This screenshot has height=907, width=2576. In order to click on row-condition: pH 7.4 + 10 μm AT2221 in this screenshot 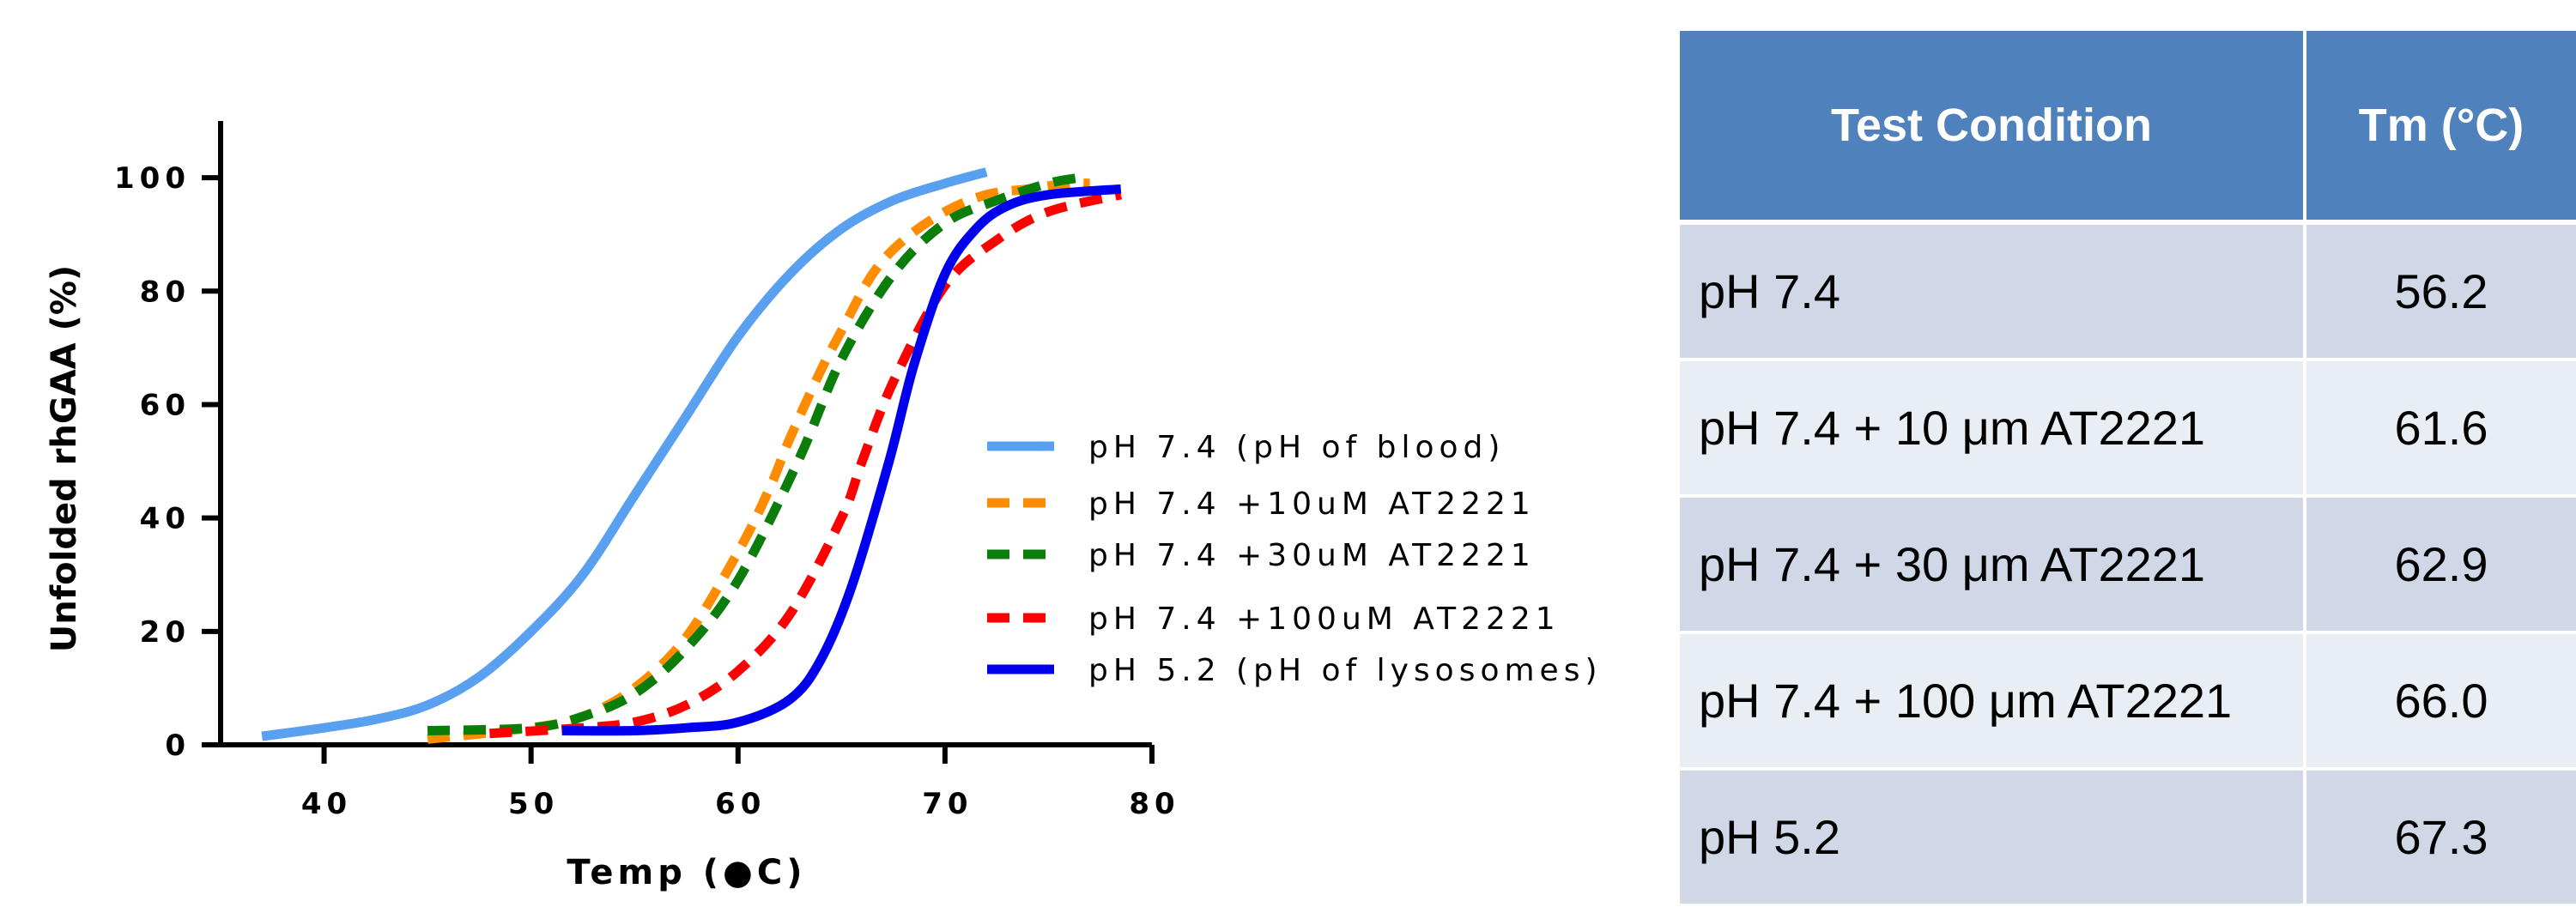, I will do `click(1993, 429)`.